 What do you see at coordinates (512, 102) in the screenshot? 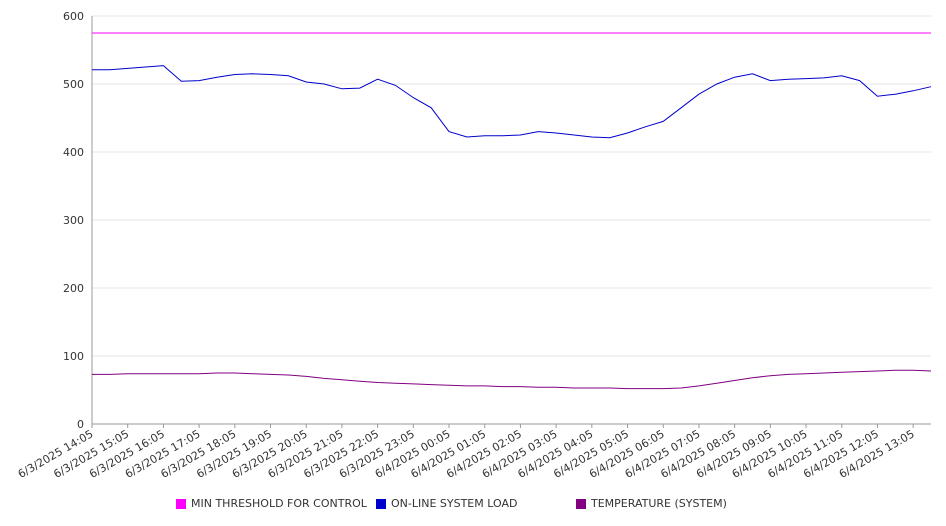
I see `system-load-line` at bounding box center [512, 102].